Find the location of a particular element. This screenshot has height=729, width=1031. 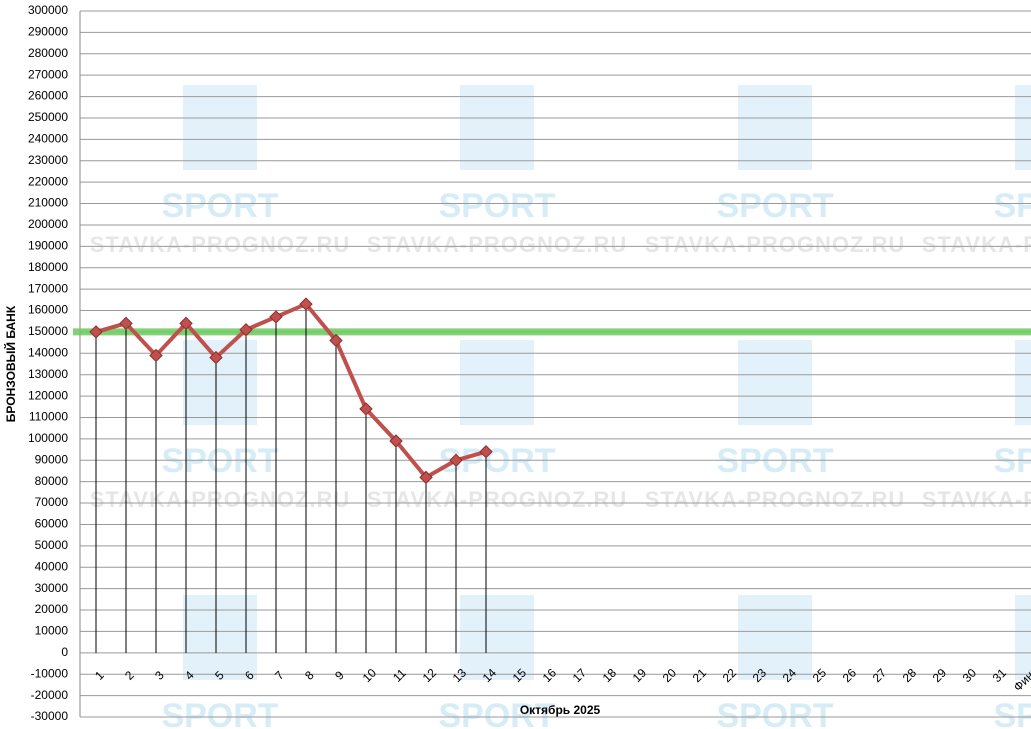

x-tick-label: 20 is located at coordinates (670, 676).